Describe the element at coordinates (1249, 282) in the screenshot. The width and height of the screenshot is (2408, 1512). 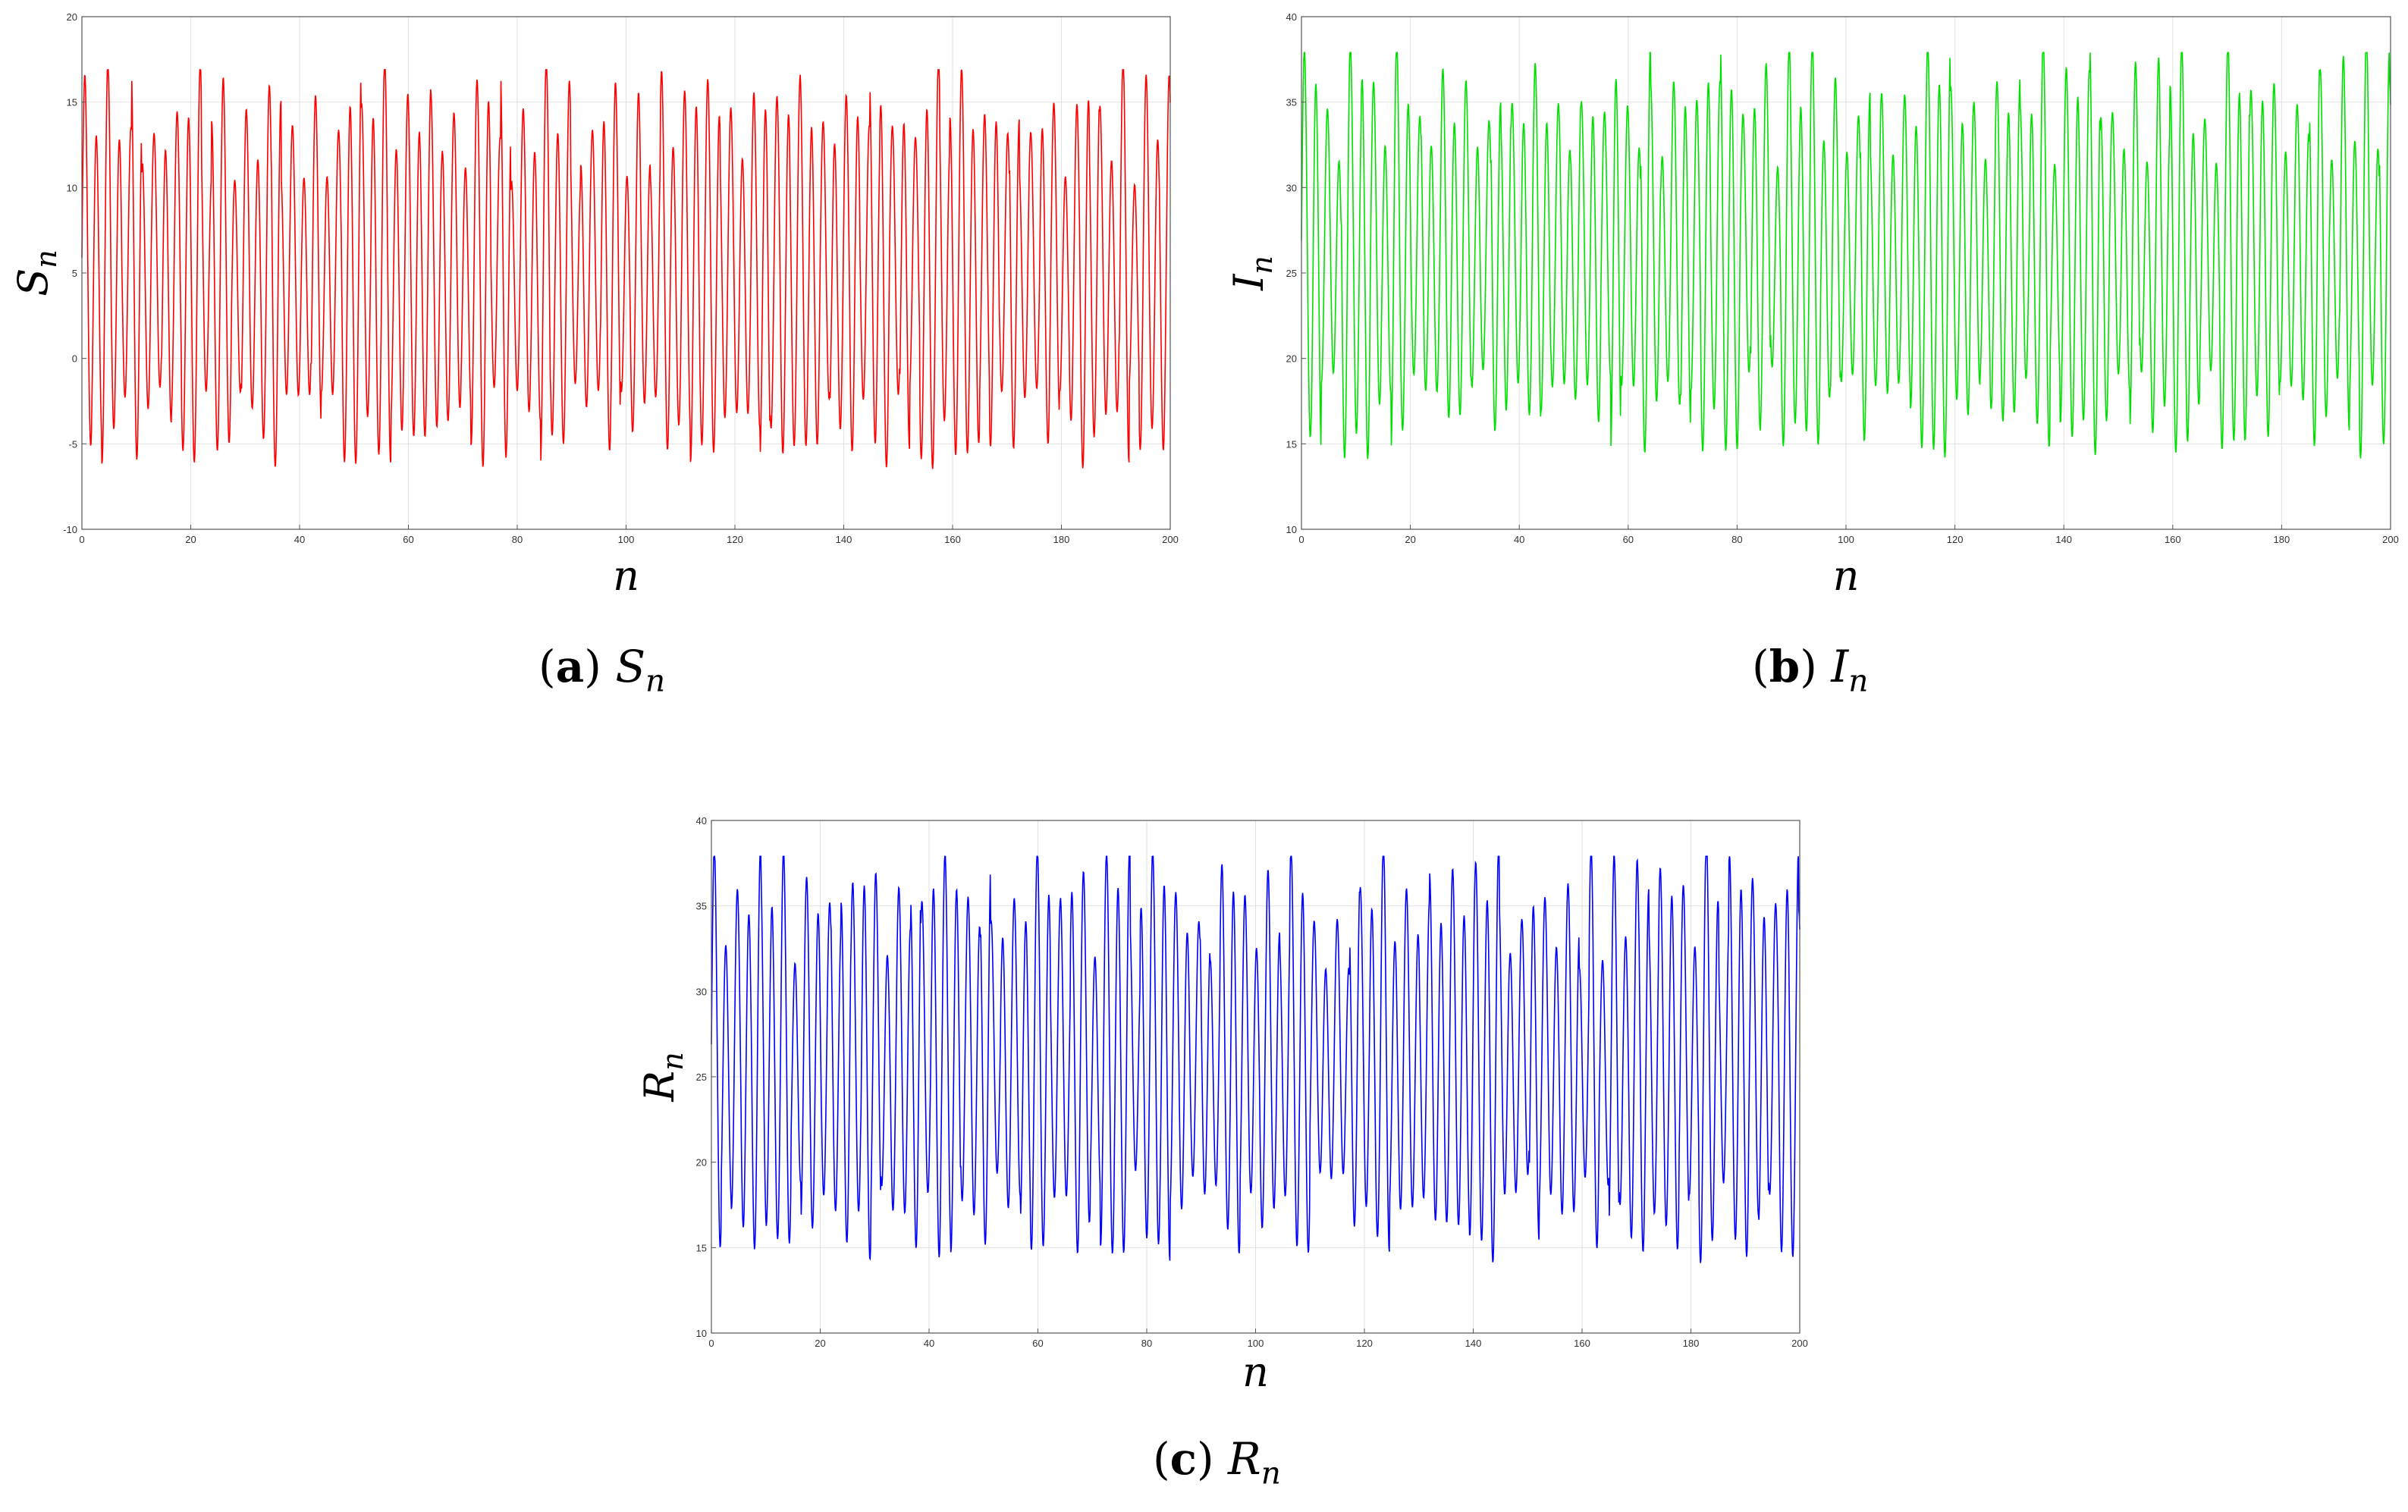
I see `y-axis-label-main: I` at that location.